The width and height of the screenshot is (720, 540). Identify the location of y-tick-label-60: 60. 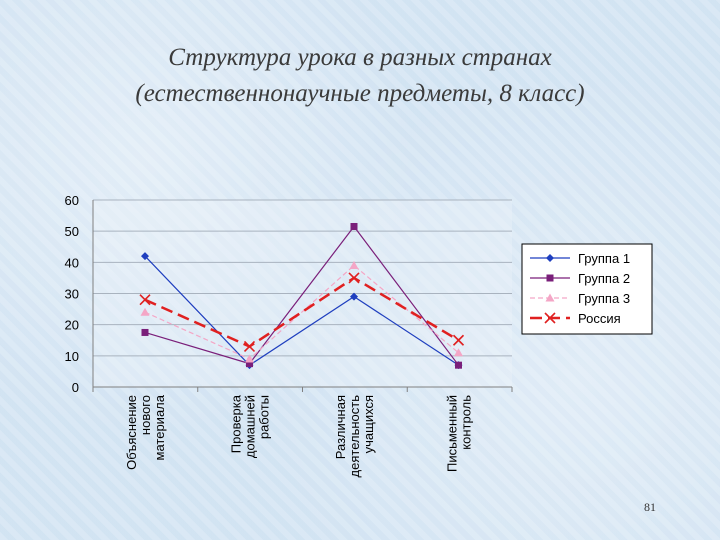
(72, 200).